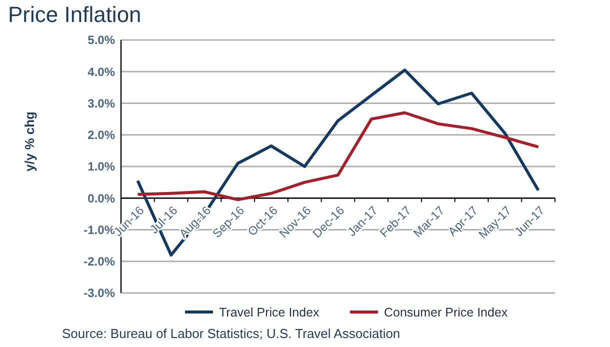  I want to click on y-tick-label: -1.0%, so click(100, 229).